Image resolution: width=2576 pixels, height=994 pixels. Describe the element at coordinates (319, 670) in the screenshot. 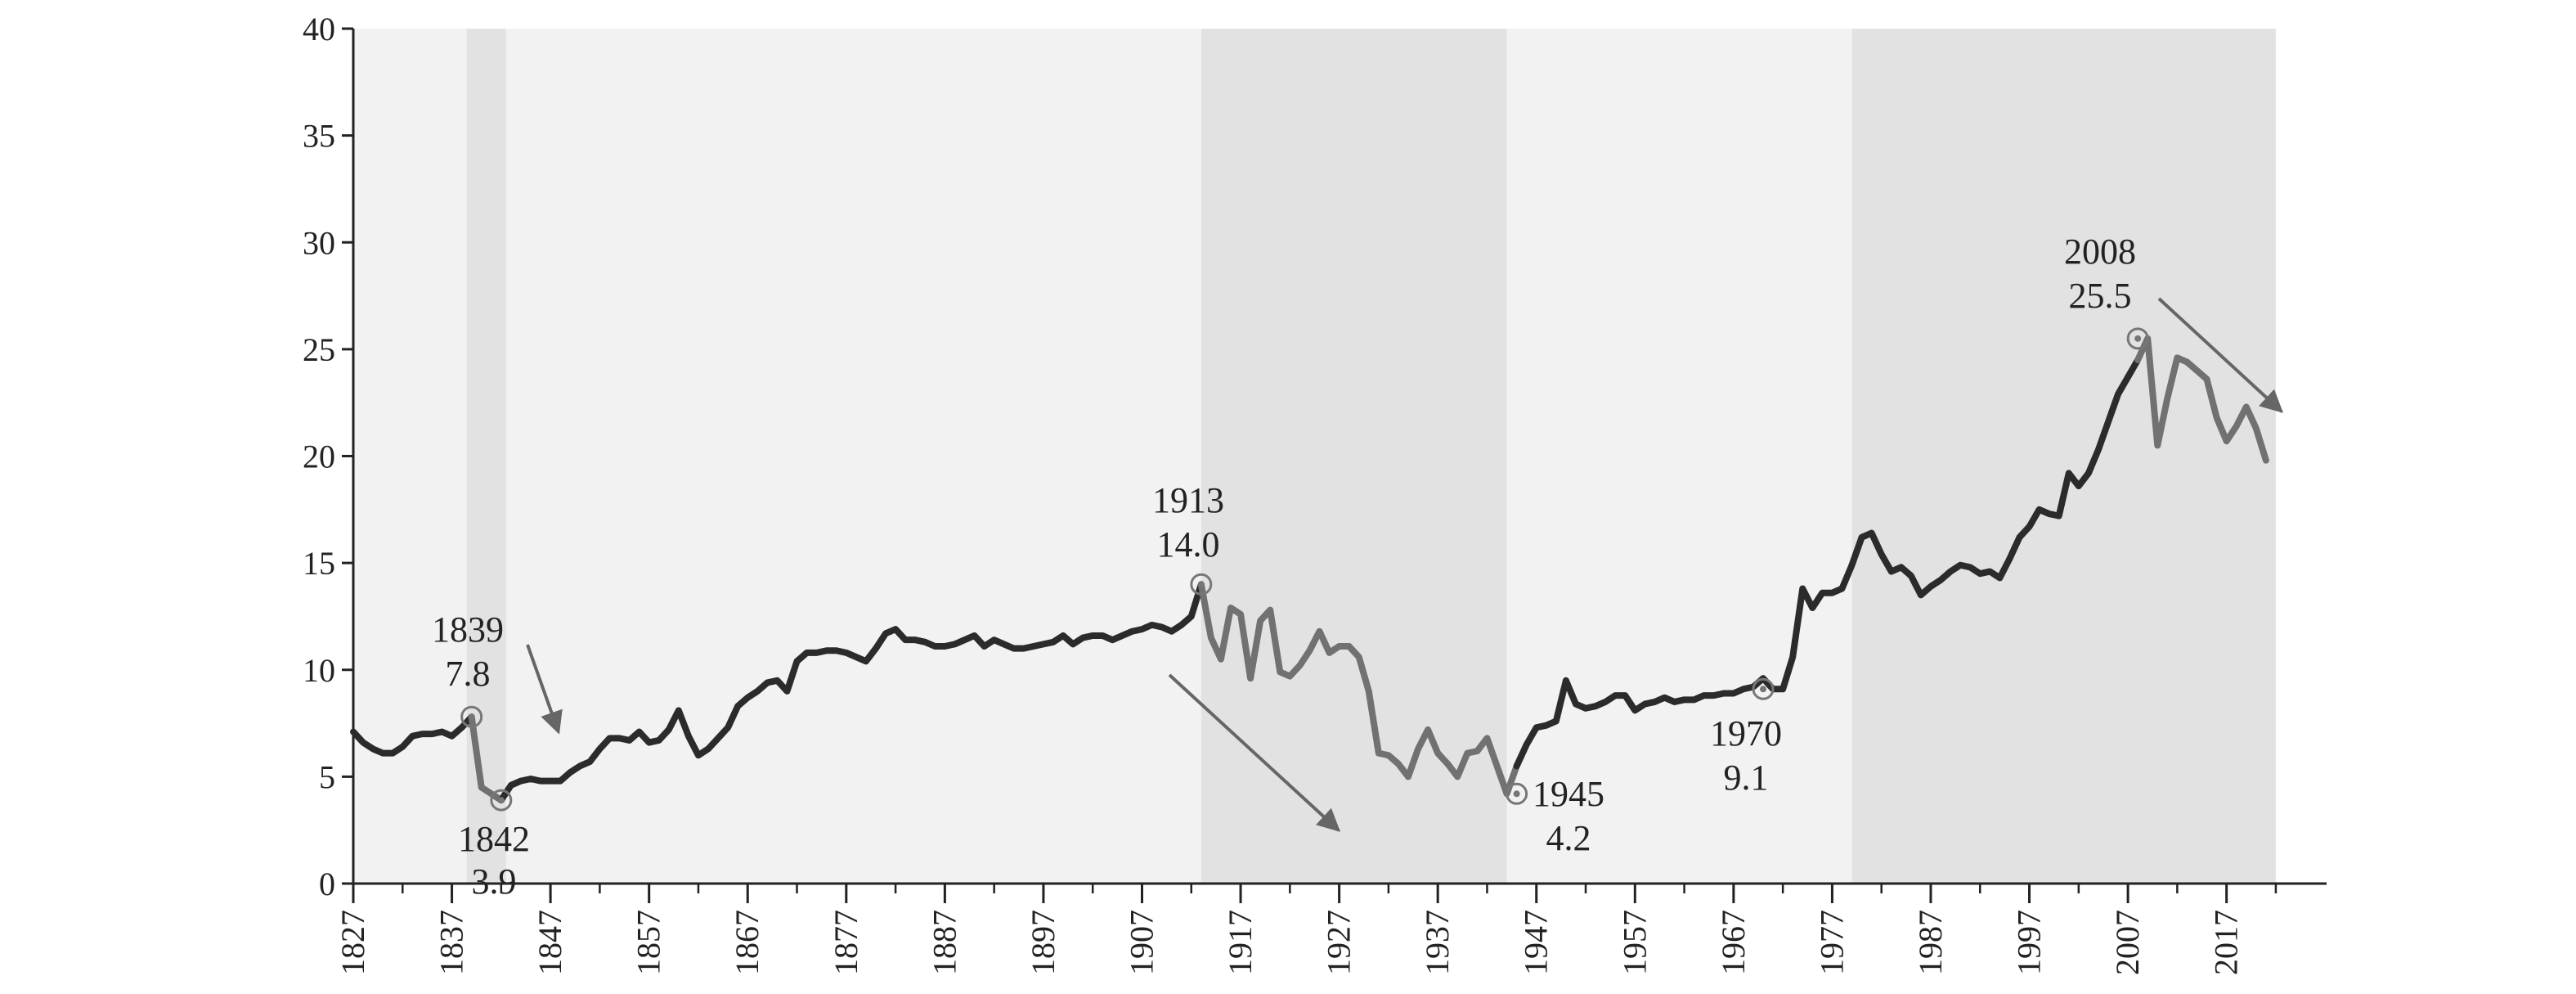

I see `y-tick-label-10: 10` at that location.